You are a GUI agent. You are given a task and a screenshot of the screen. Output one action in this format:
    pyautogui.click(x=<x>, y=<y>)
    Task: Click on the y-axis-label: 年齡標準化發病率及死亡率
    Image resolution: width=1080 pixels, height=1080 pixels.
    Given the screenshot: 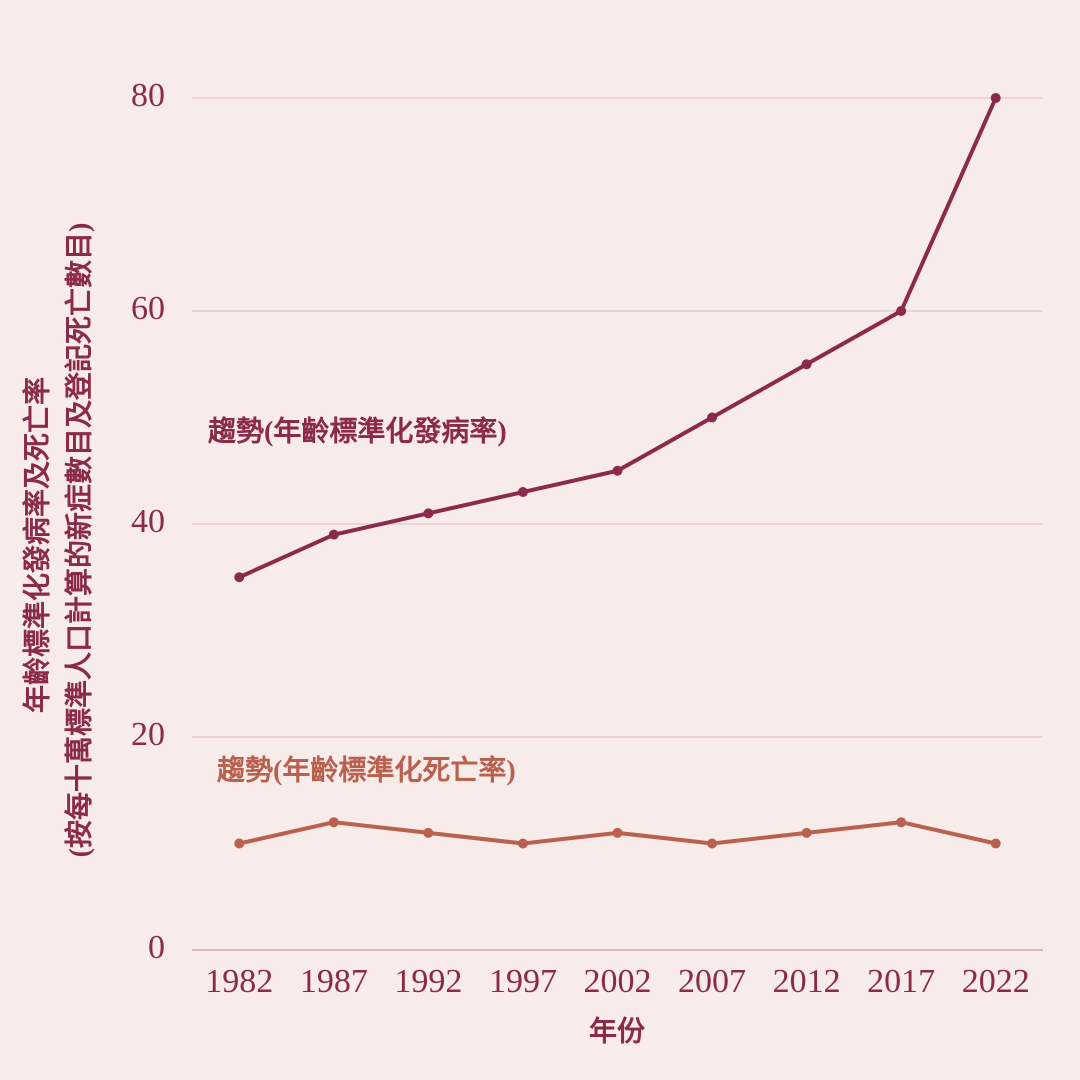 What is the action you would take?
    pyautogui.click(x=36, y=545)
    